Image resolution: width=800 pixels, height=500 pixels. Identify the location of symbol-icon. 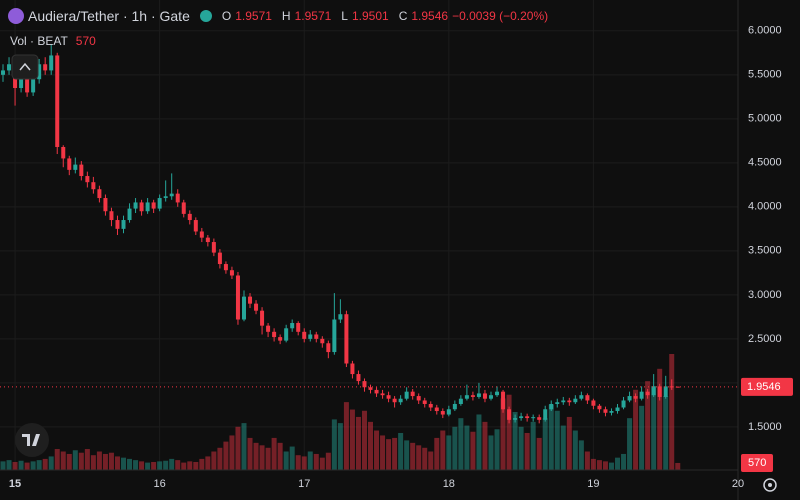
(16, 16).